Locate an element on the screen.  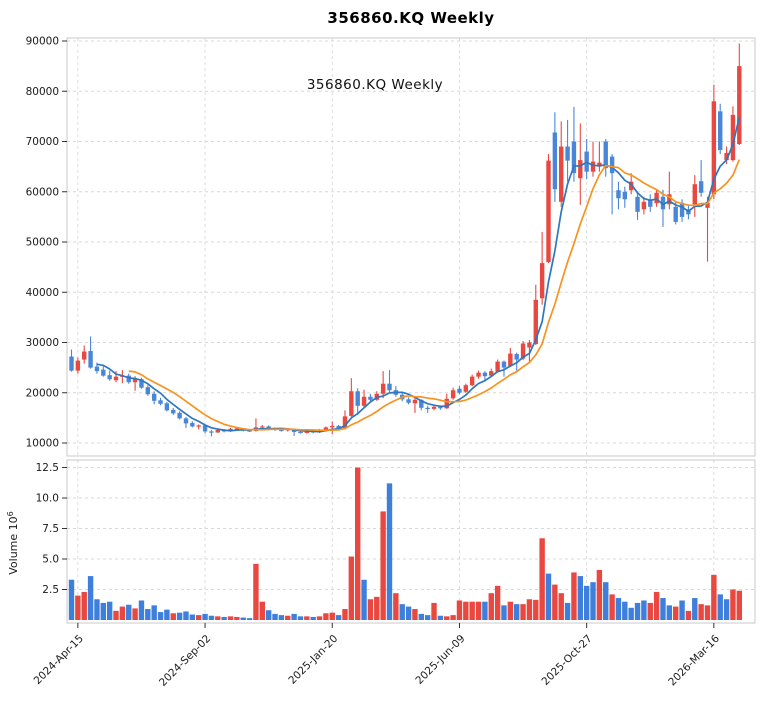
date-tick-label: 2024-Apr-15 is located at coordinates (59, 660).